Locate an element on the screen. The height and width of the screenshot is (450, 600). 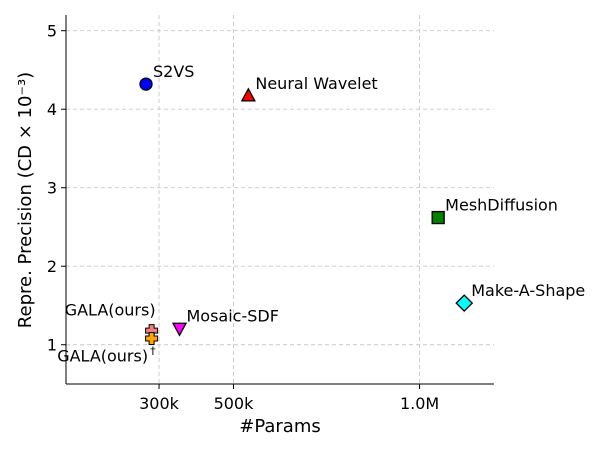
x-tick-label: 1.0M is located at coordinates (419, 403).